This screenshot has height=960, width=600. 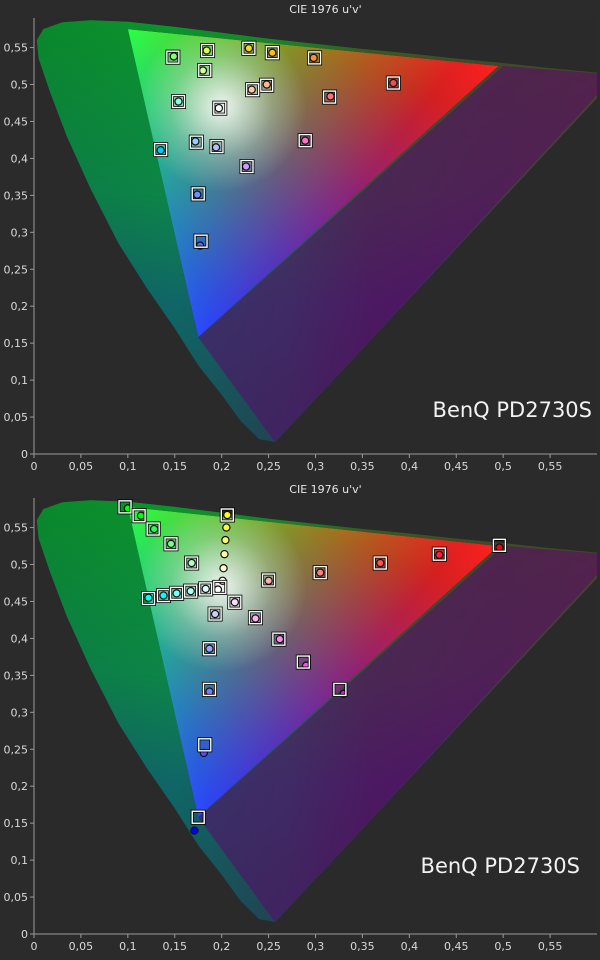 I want to click on target-squares, so click(x=277, y=144).